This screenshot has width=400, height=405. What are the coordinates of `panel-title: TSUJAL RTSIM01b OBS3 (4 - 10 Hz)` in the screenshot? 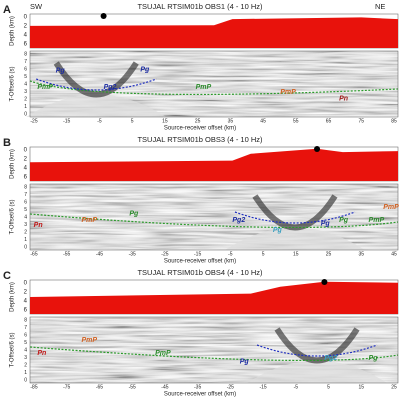 It's located at (200, 139).